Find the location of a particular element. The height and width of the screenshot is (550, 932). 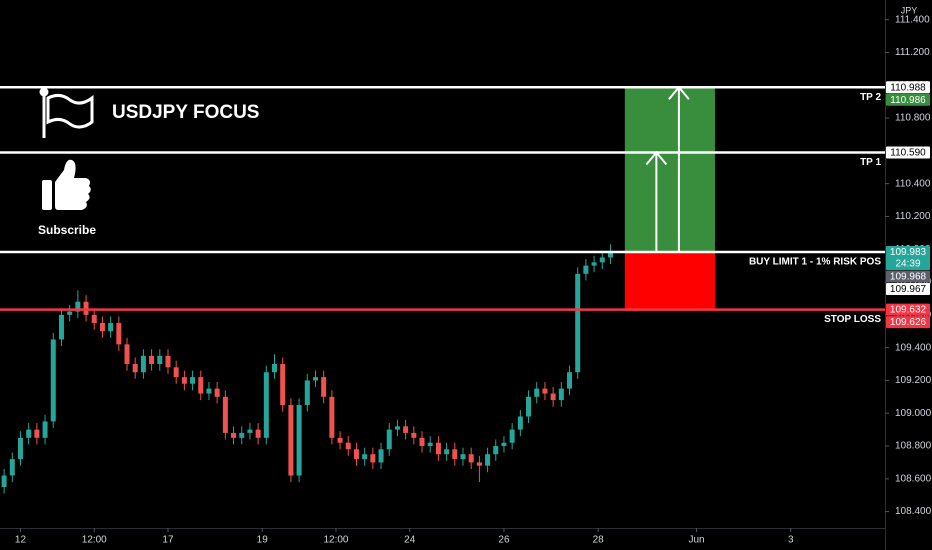

y-tick-label: 109.200 is located at coordinates (913, 380).